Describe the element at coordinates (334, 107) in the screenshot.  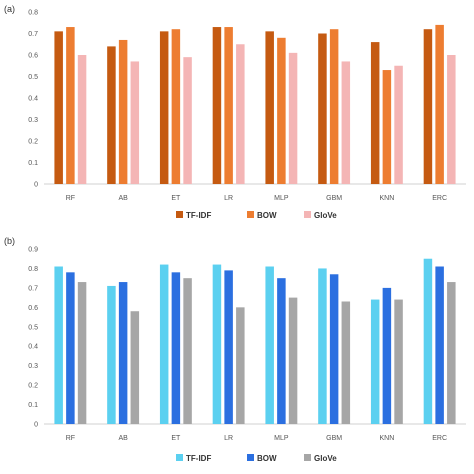
I see `bar-bow-gbm` at that location.